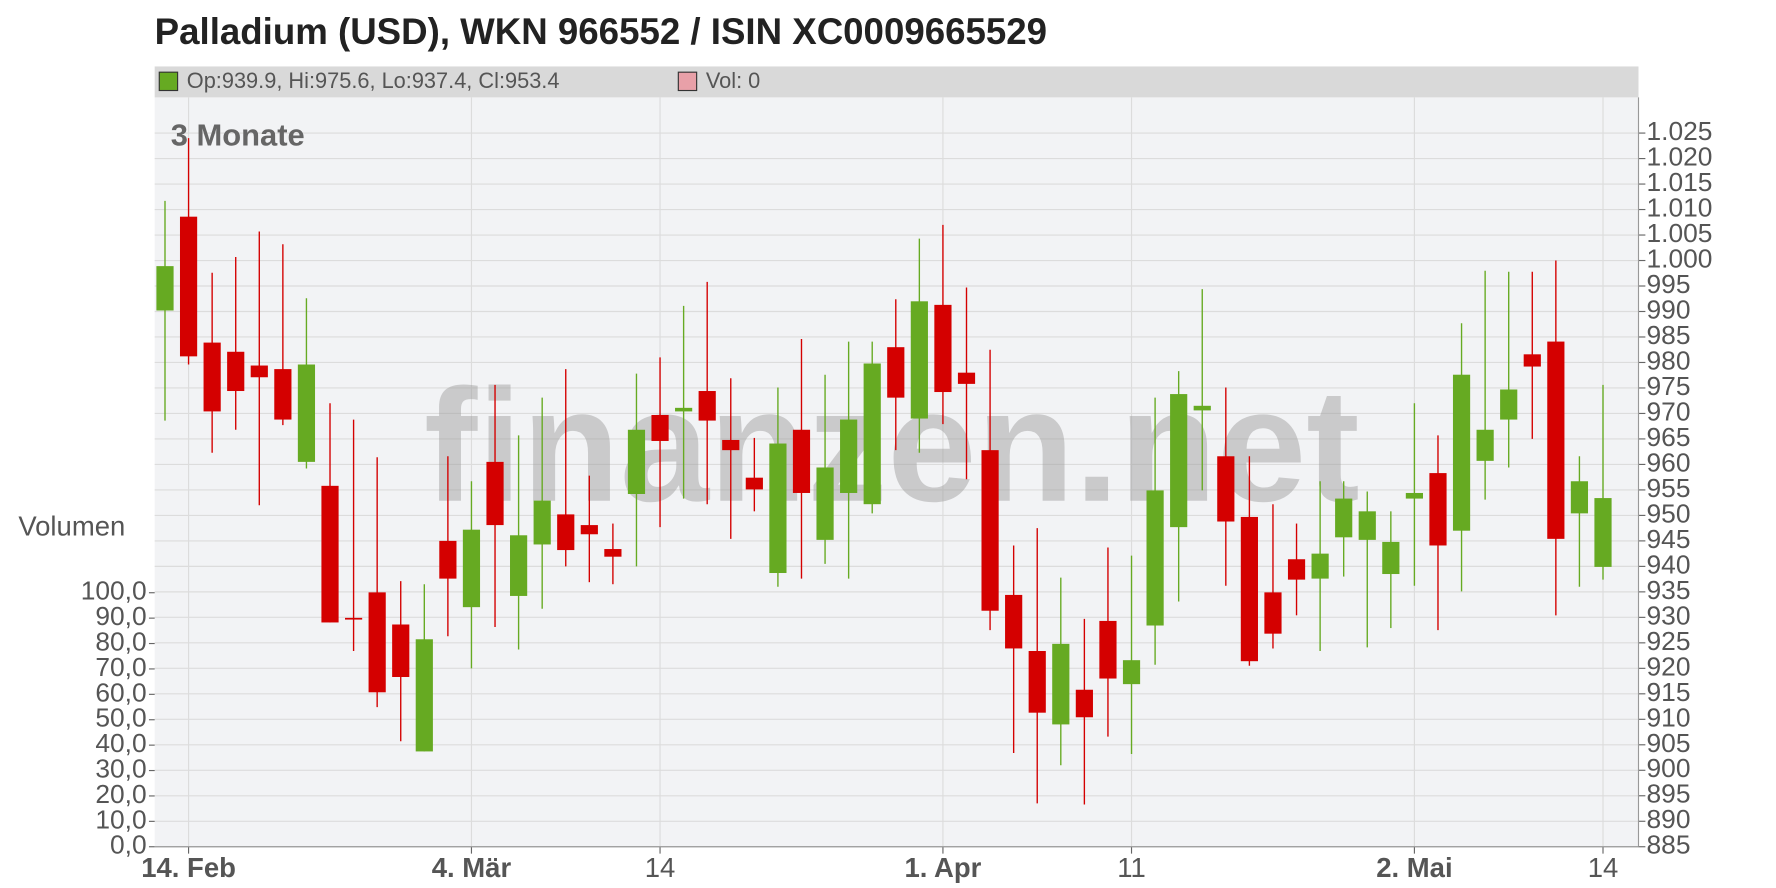  I want to click on y-tick-label: 1.025, so click(1680, 131).